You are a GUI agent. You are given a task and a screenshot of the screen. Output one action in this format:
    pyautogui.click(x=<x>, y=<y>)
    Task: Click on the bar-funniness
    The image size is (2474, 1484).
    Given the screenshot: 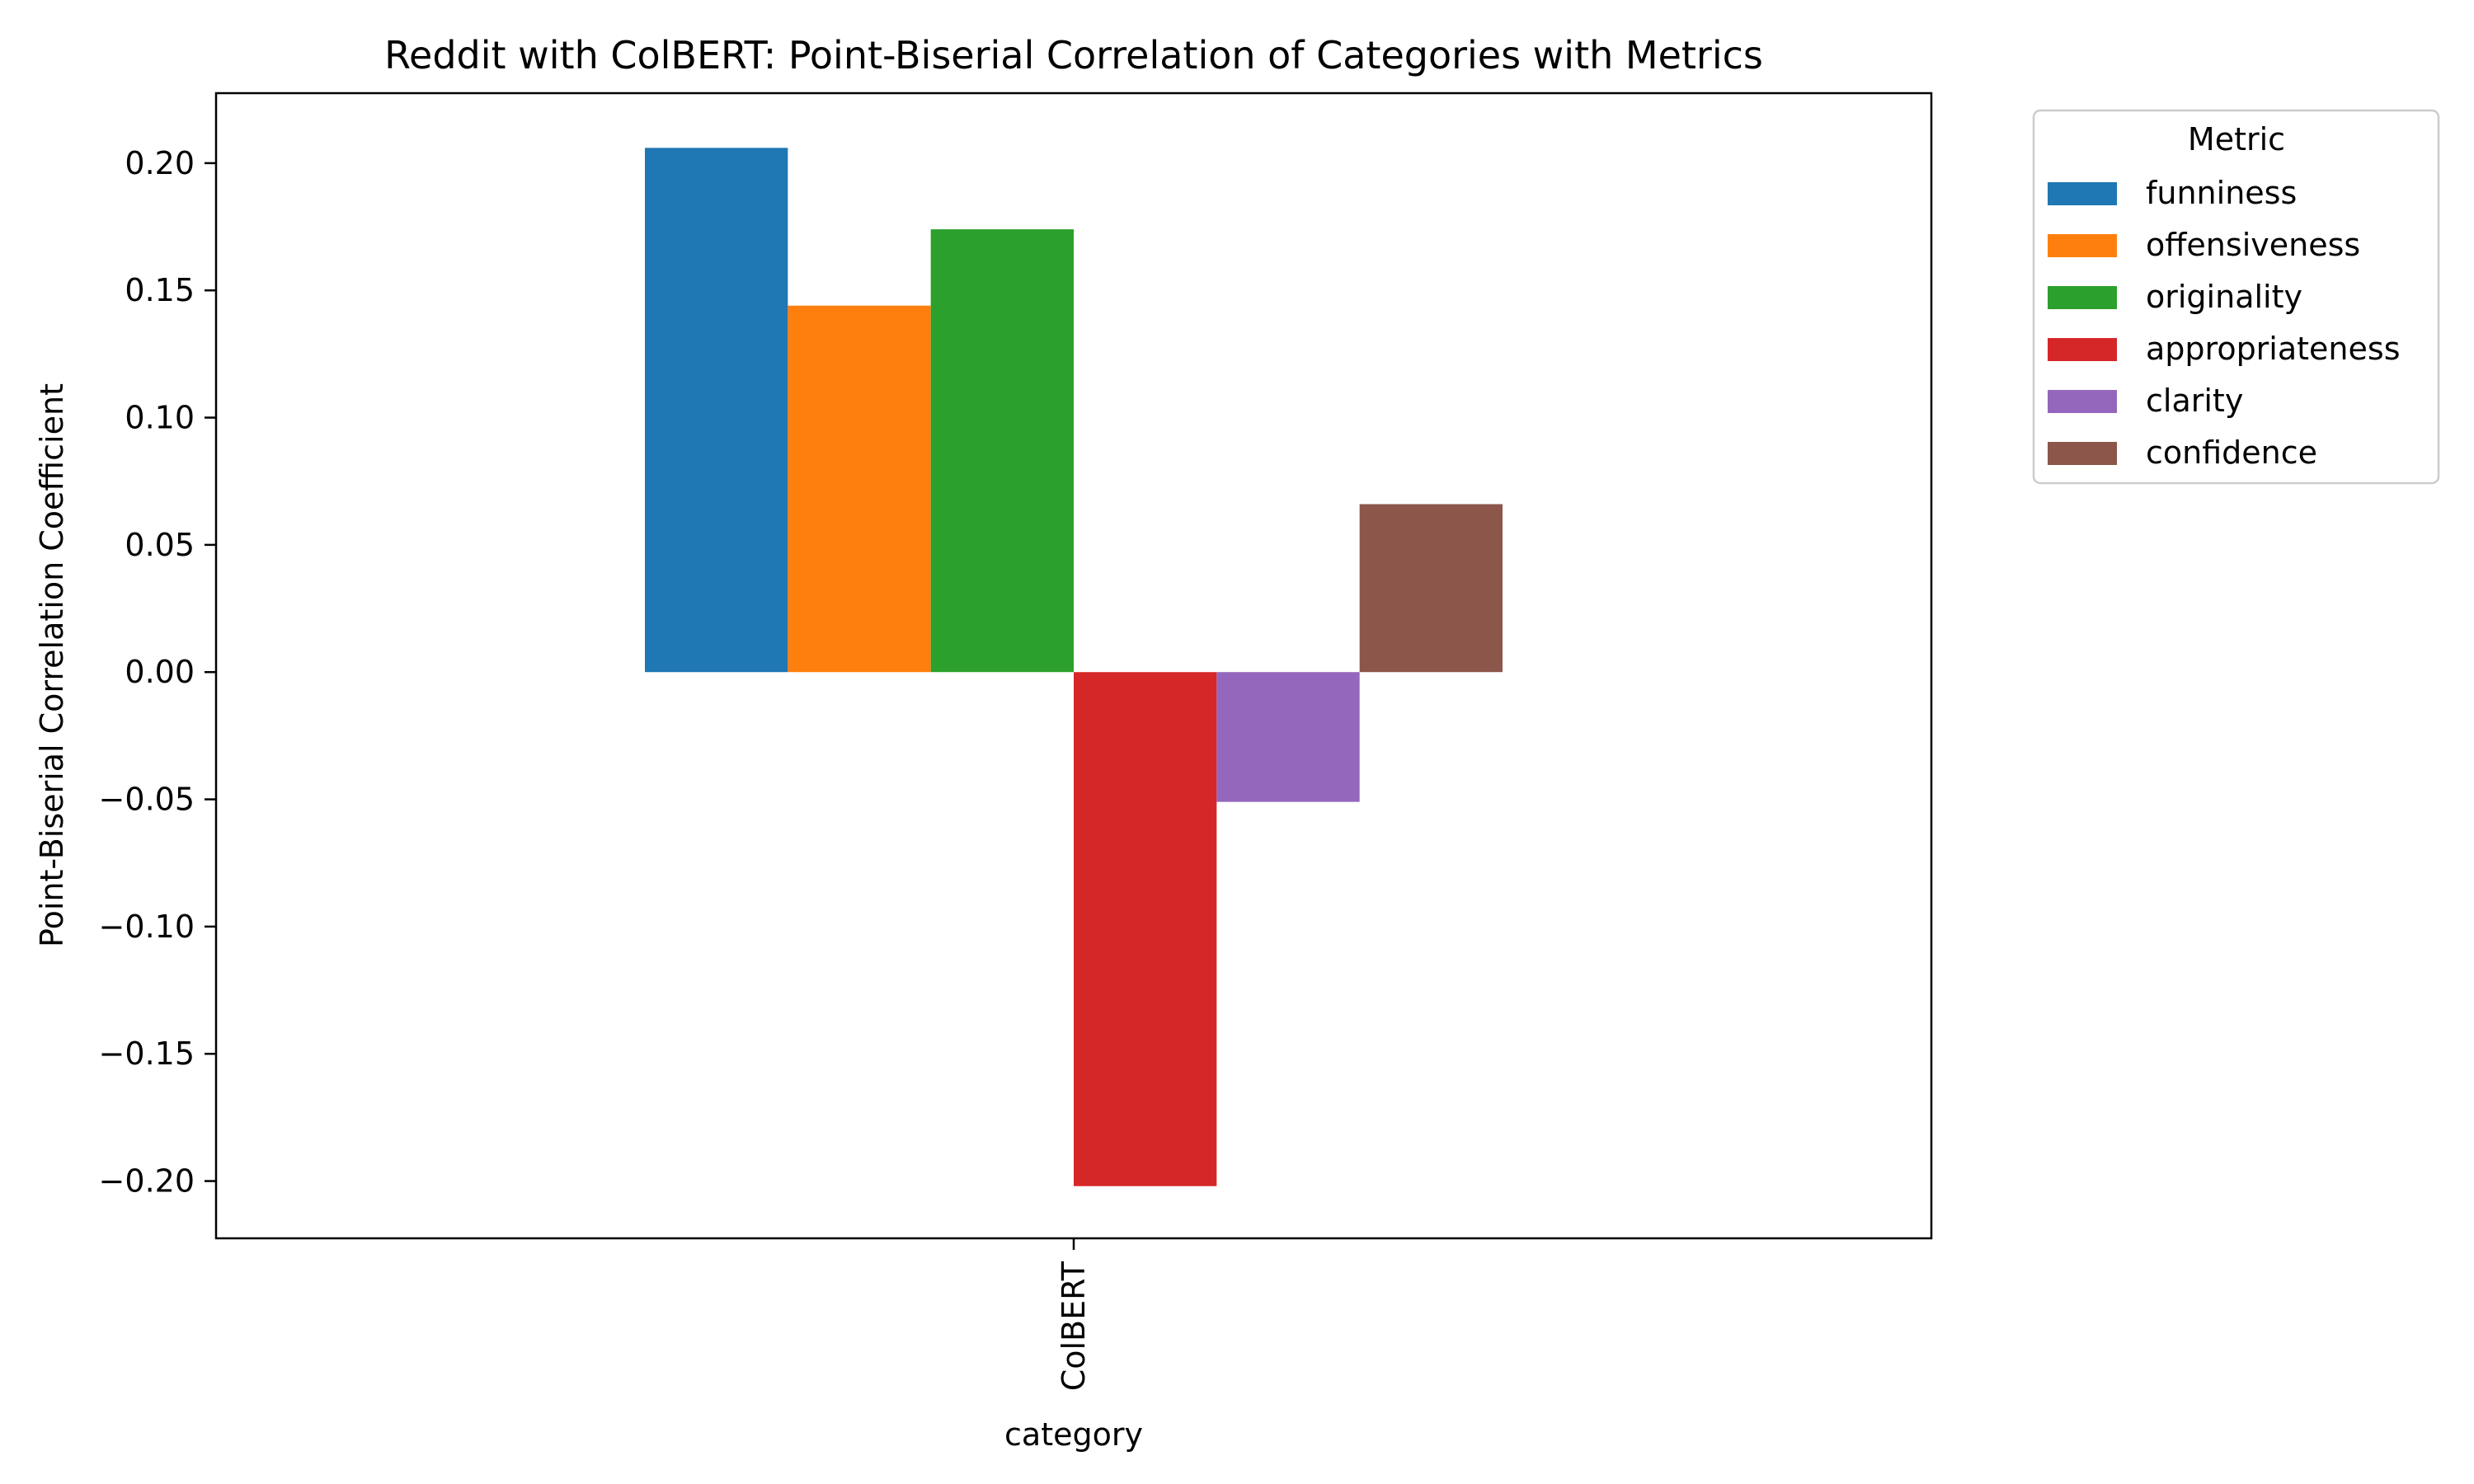 What is the action you would take?
    pyautogui.click(x=716, y=410)
    